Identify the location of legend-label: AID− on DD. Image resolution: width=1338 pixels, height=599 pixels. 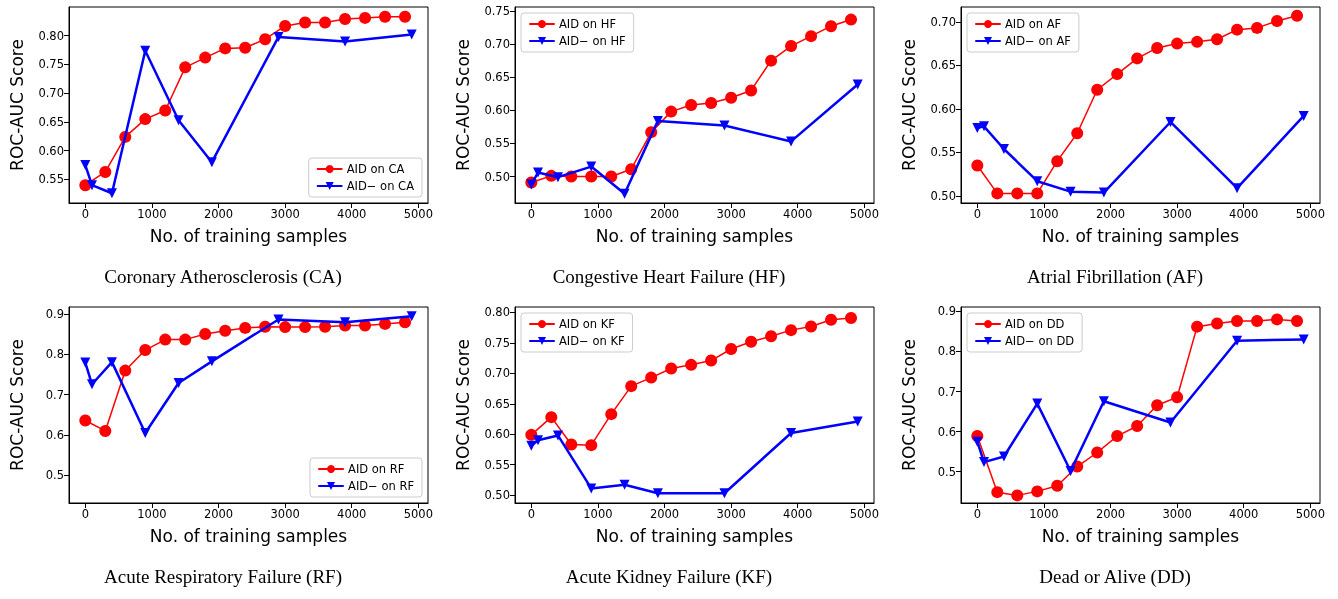
(1040, 341).